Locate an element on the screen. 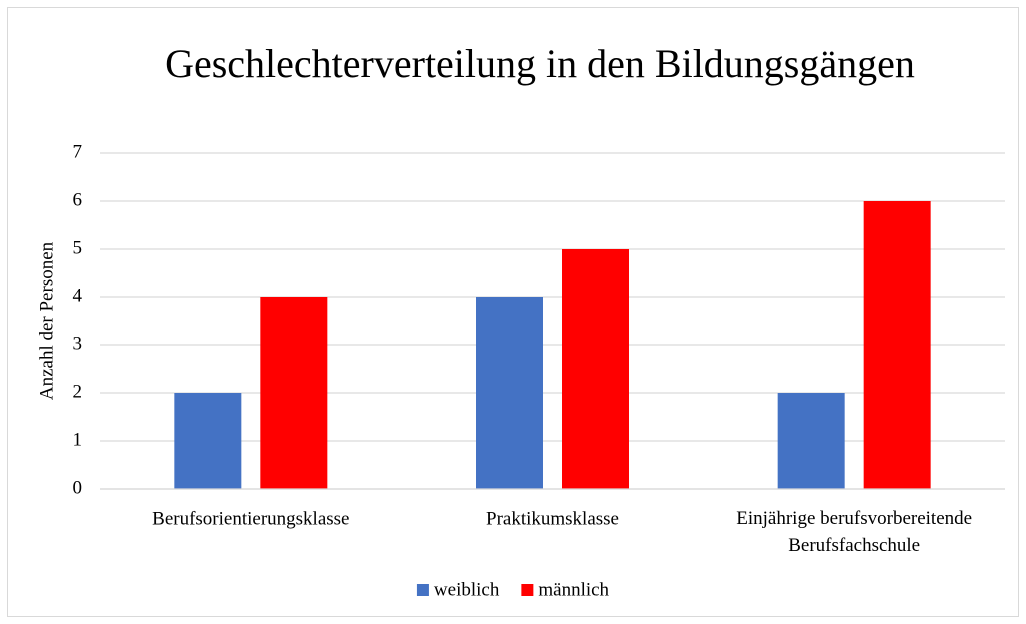 The width and height of the screenshot is (1026, 624). x-tick-label: Berufsorientierungsklasse is located at coordinates (250, 518).